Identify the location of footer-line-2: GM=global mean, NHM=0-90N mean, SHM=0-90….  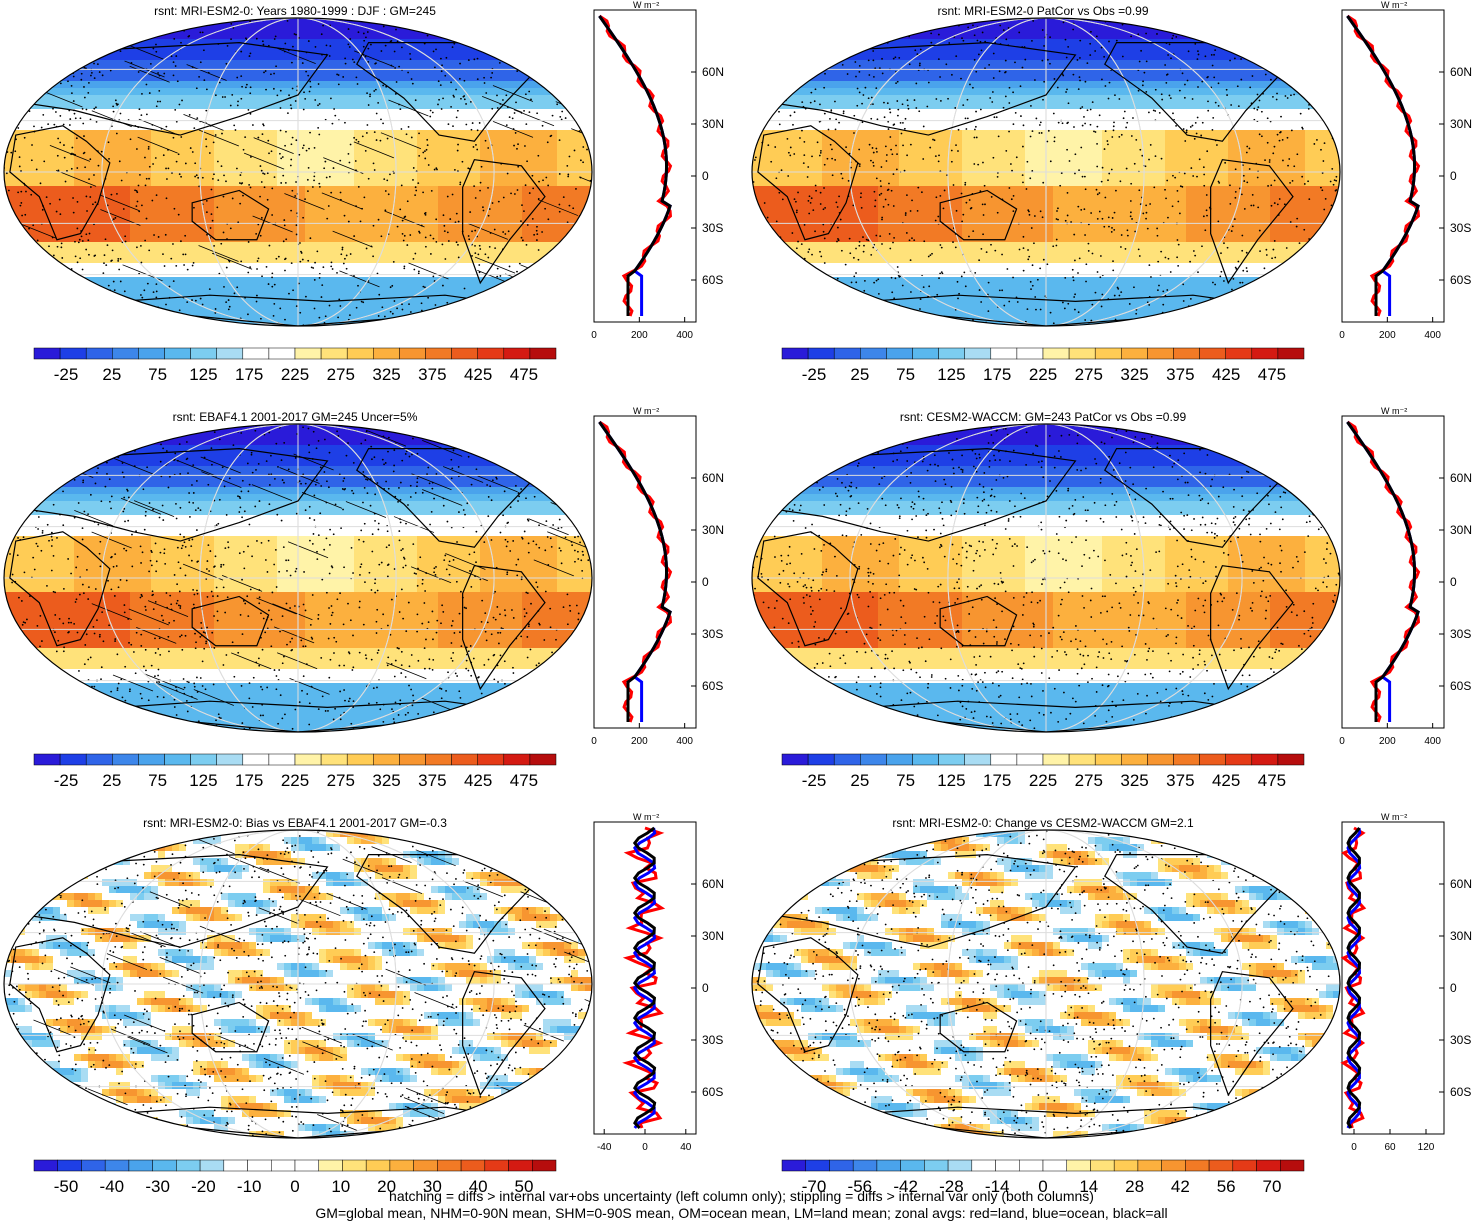
(741, 1213).